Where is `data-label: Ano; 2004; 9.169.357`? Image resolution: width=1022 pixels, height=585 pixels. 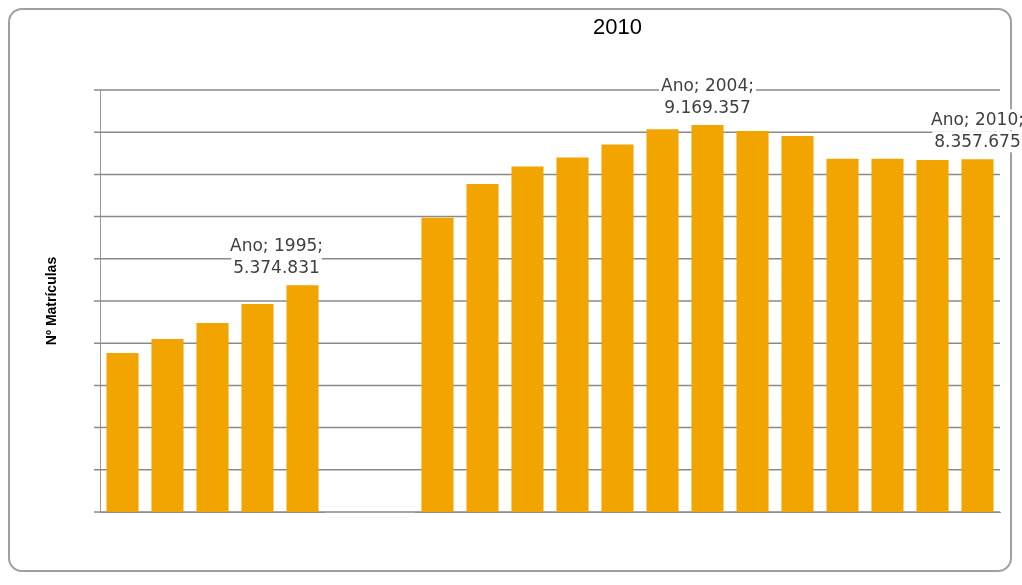 data-label: Ano; 2004; 9.169.357 is located at coordinates (707, 95).